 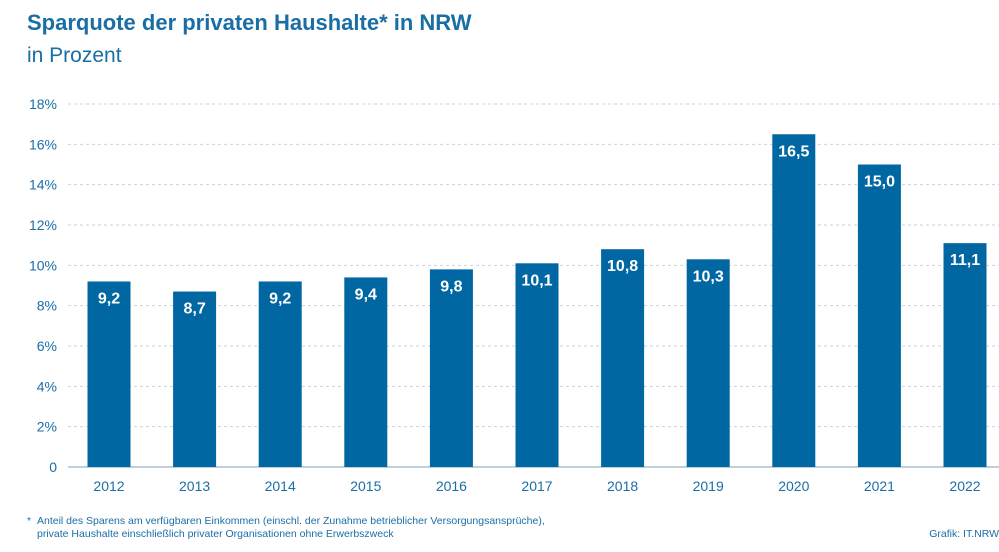 I want to click on y-tick-label: 18%, so click(x=43, y=104).